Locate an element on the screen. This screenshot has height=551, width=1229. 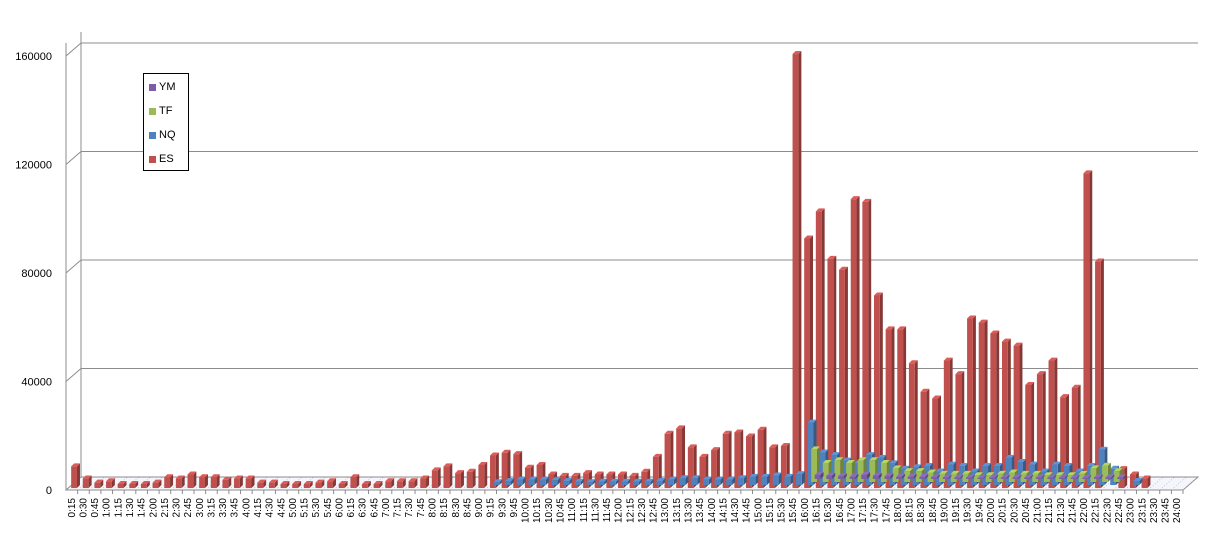
bar-ym-2145-side is located at coordinates (1090, 476).